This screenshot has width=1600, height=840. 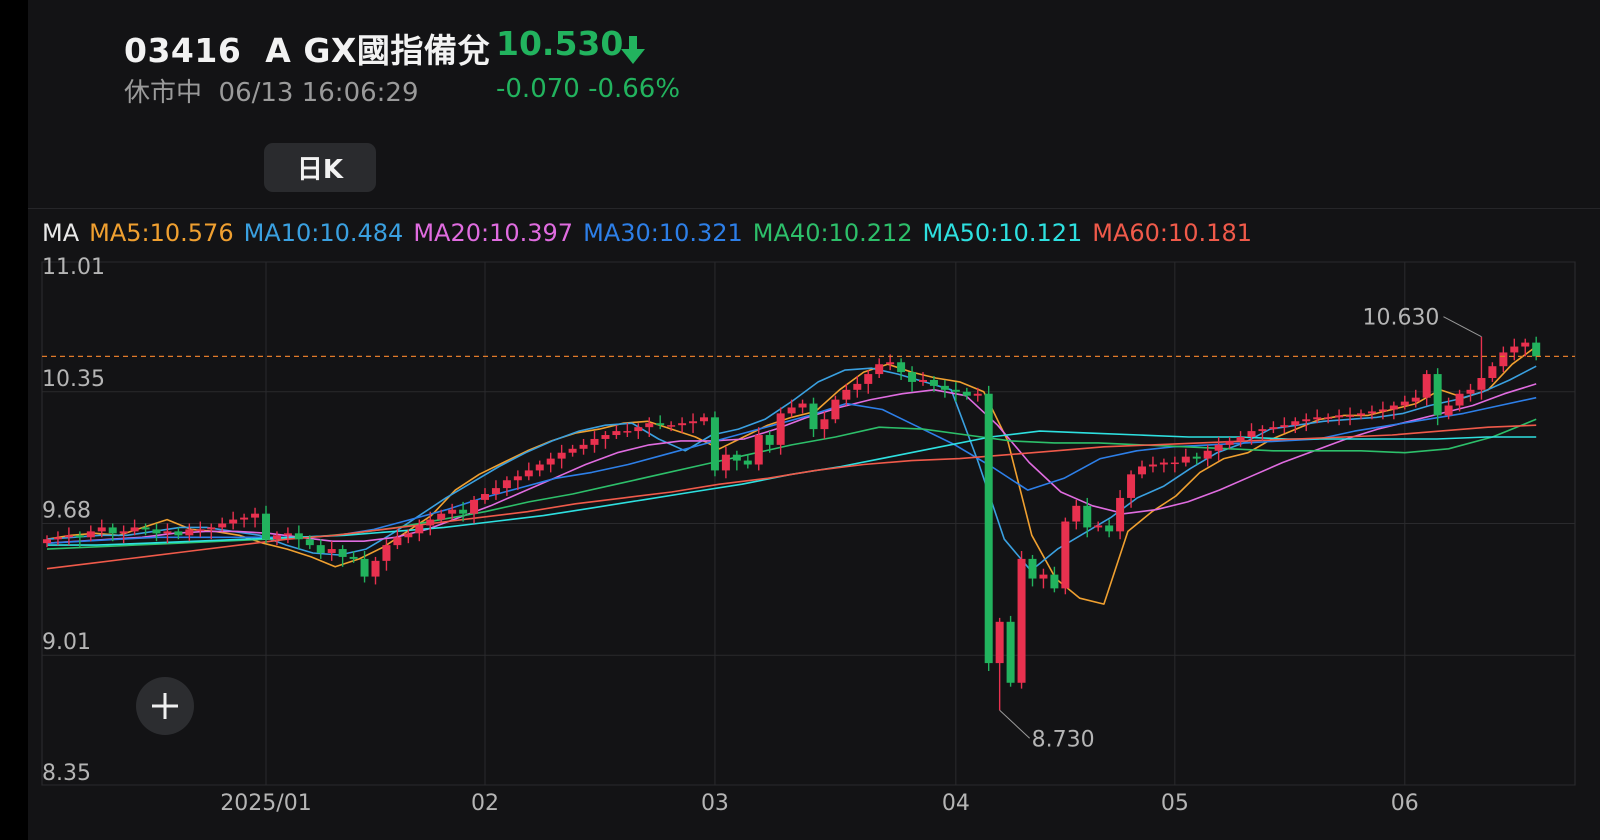 What do you see at coordinates (73, 267) in the screenshot?
I see `y-tick-label: 11.01` at bounding box center [73, 267].